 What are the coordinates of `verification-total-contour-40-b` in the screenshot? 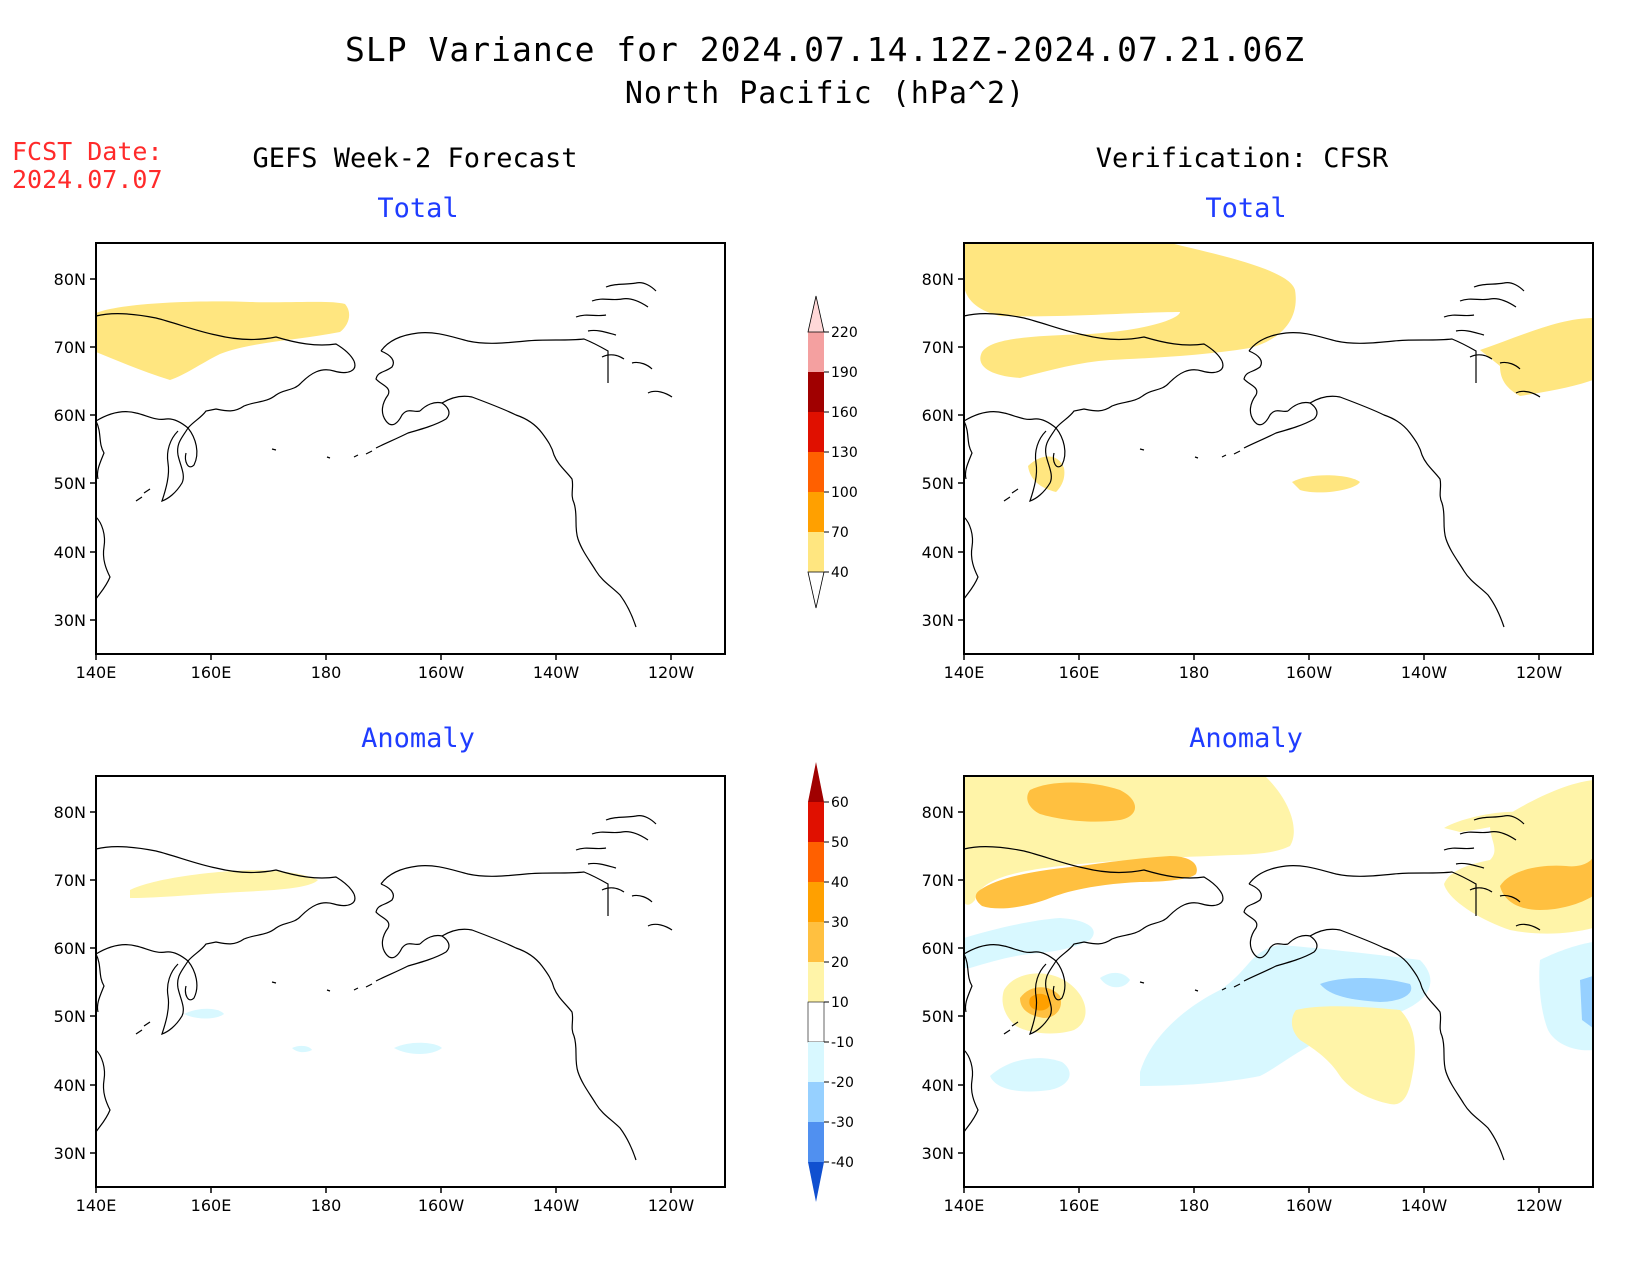 It's located at (1536, 357).